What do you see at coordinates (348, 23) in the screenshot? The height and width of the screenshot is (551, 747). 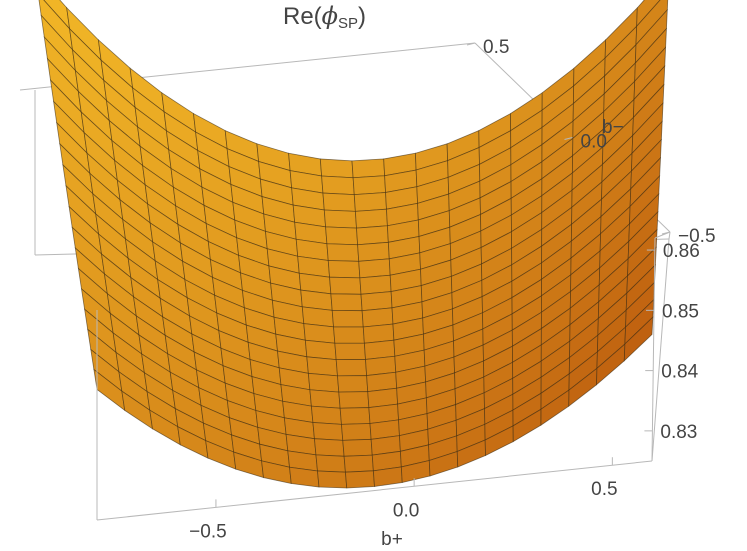 I see `chart-title-subscript: SP` at bounding box center [348, 23].